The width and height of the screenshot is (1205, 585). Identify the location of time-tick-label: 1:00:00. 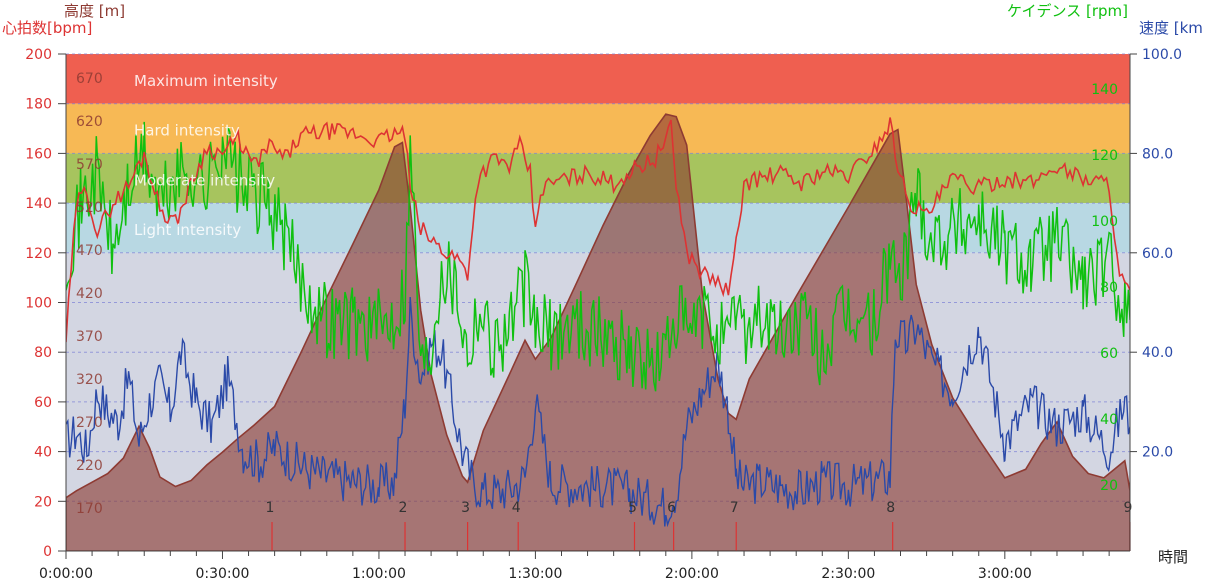
(379, 574).